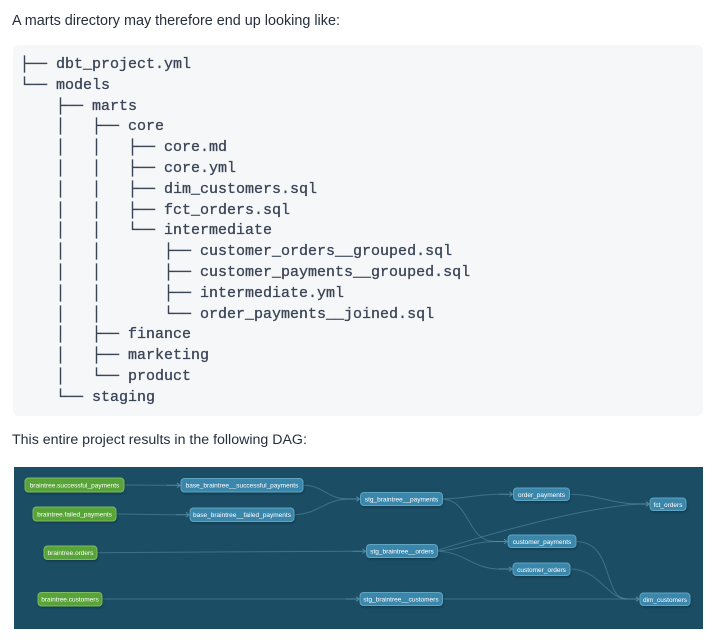 The height and width of the screenshot is (640, 715). What do you see at coordinates (665, 600) in the screenshot?
I see `svg-text: dim_customers` at bounding box center [665, 600].